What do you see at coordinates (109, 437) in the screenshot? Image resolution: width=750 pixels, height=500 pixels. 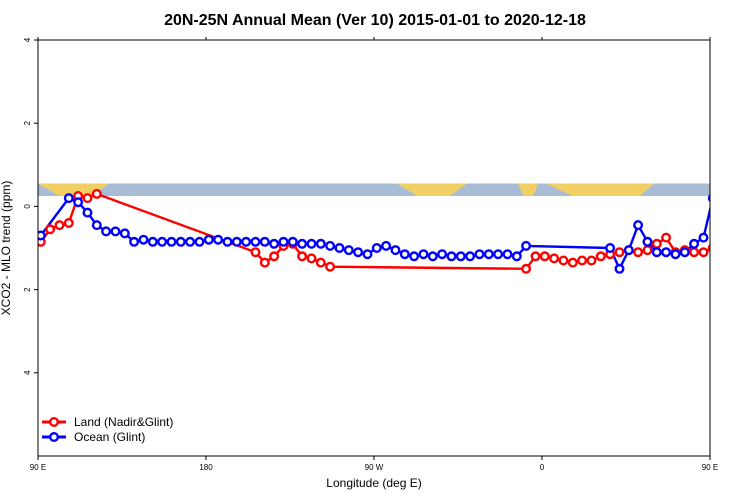 I see `legend-ocean-label: Ocean (Glint)` at bounding box center [109, 437].